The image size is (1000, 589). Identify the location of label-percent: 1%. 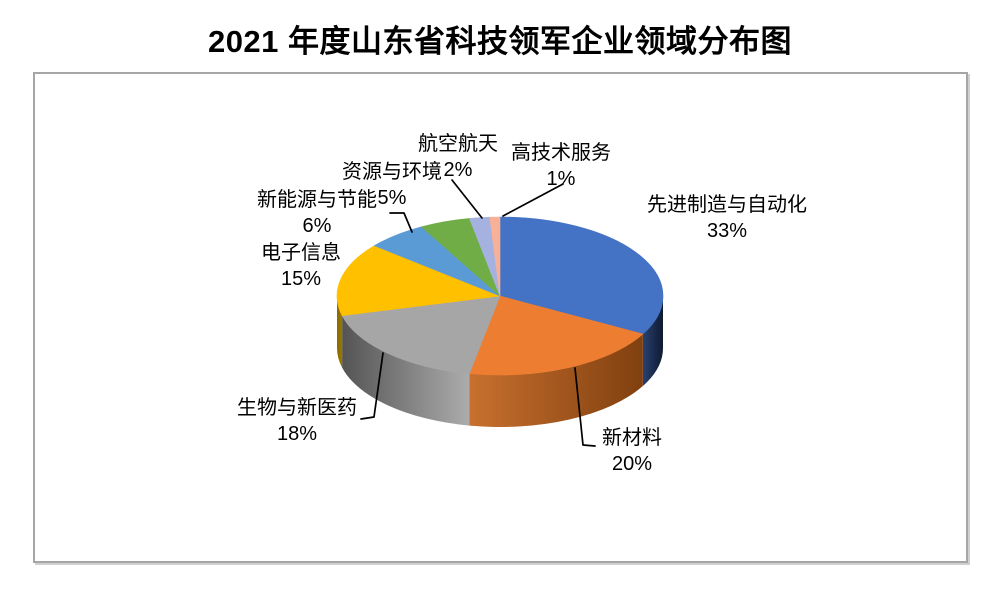
(561, 179).